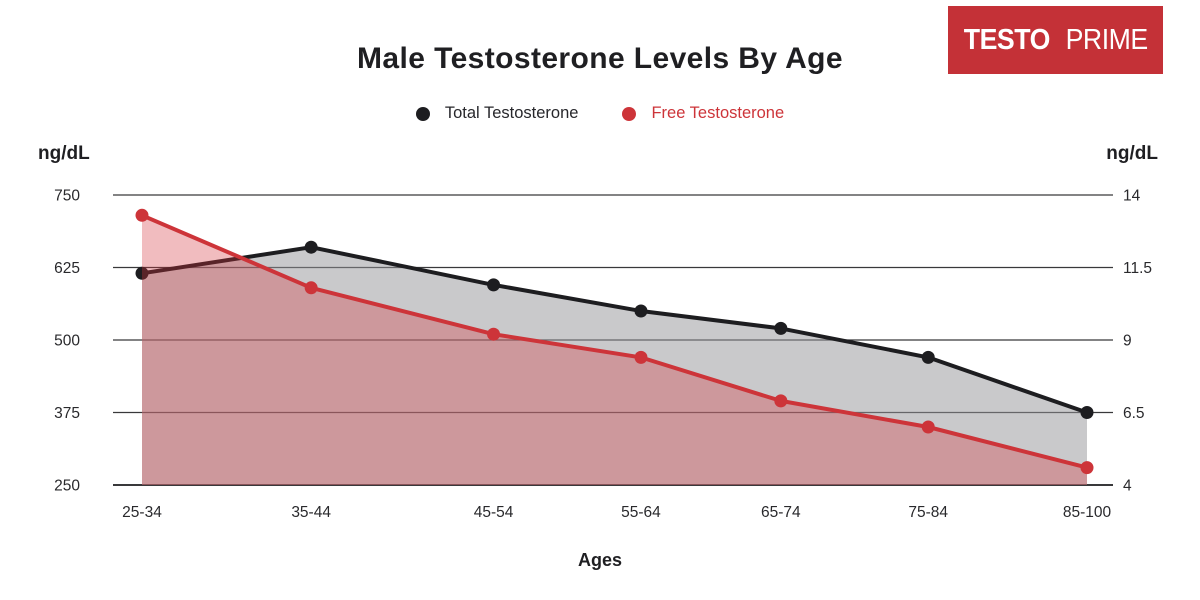  Describe the element at coordinates (599, 560) in the screenshot. I see `x-axis-title: Ages` at that location.